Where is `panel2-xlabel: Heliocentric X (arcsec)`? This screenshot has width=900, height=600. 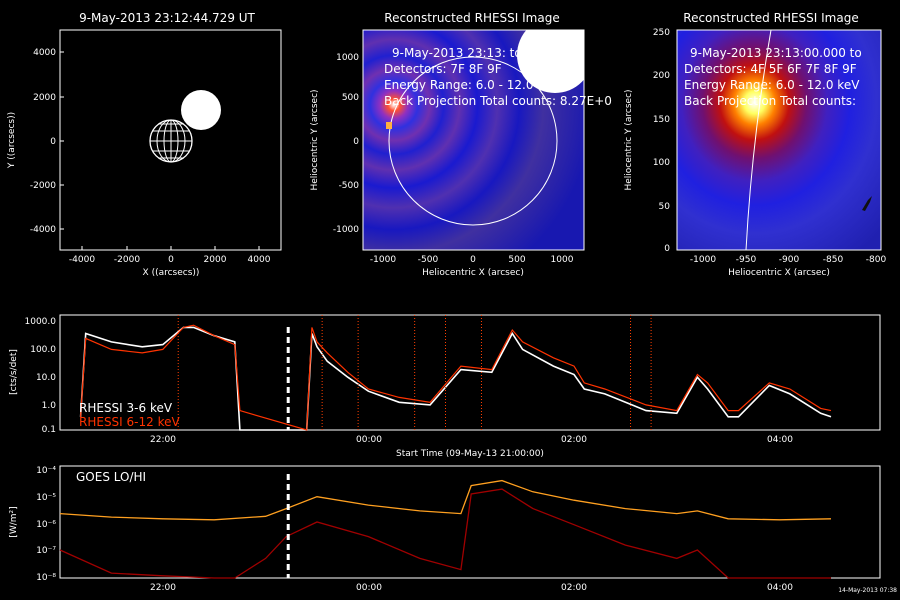
panel2-xlabel: Heliocentric X (arcsec) is located at coordinates (473, 273).